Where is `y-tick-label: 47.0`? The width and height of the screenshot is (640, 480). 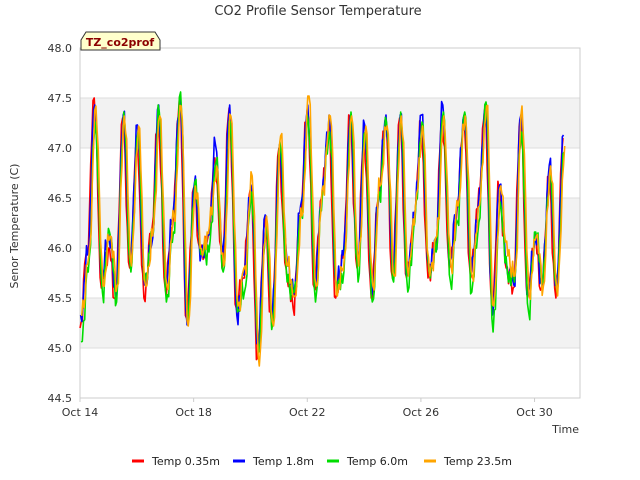
y-tick-label: 47.0 is located at coordinates (60, 148).